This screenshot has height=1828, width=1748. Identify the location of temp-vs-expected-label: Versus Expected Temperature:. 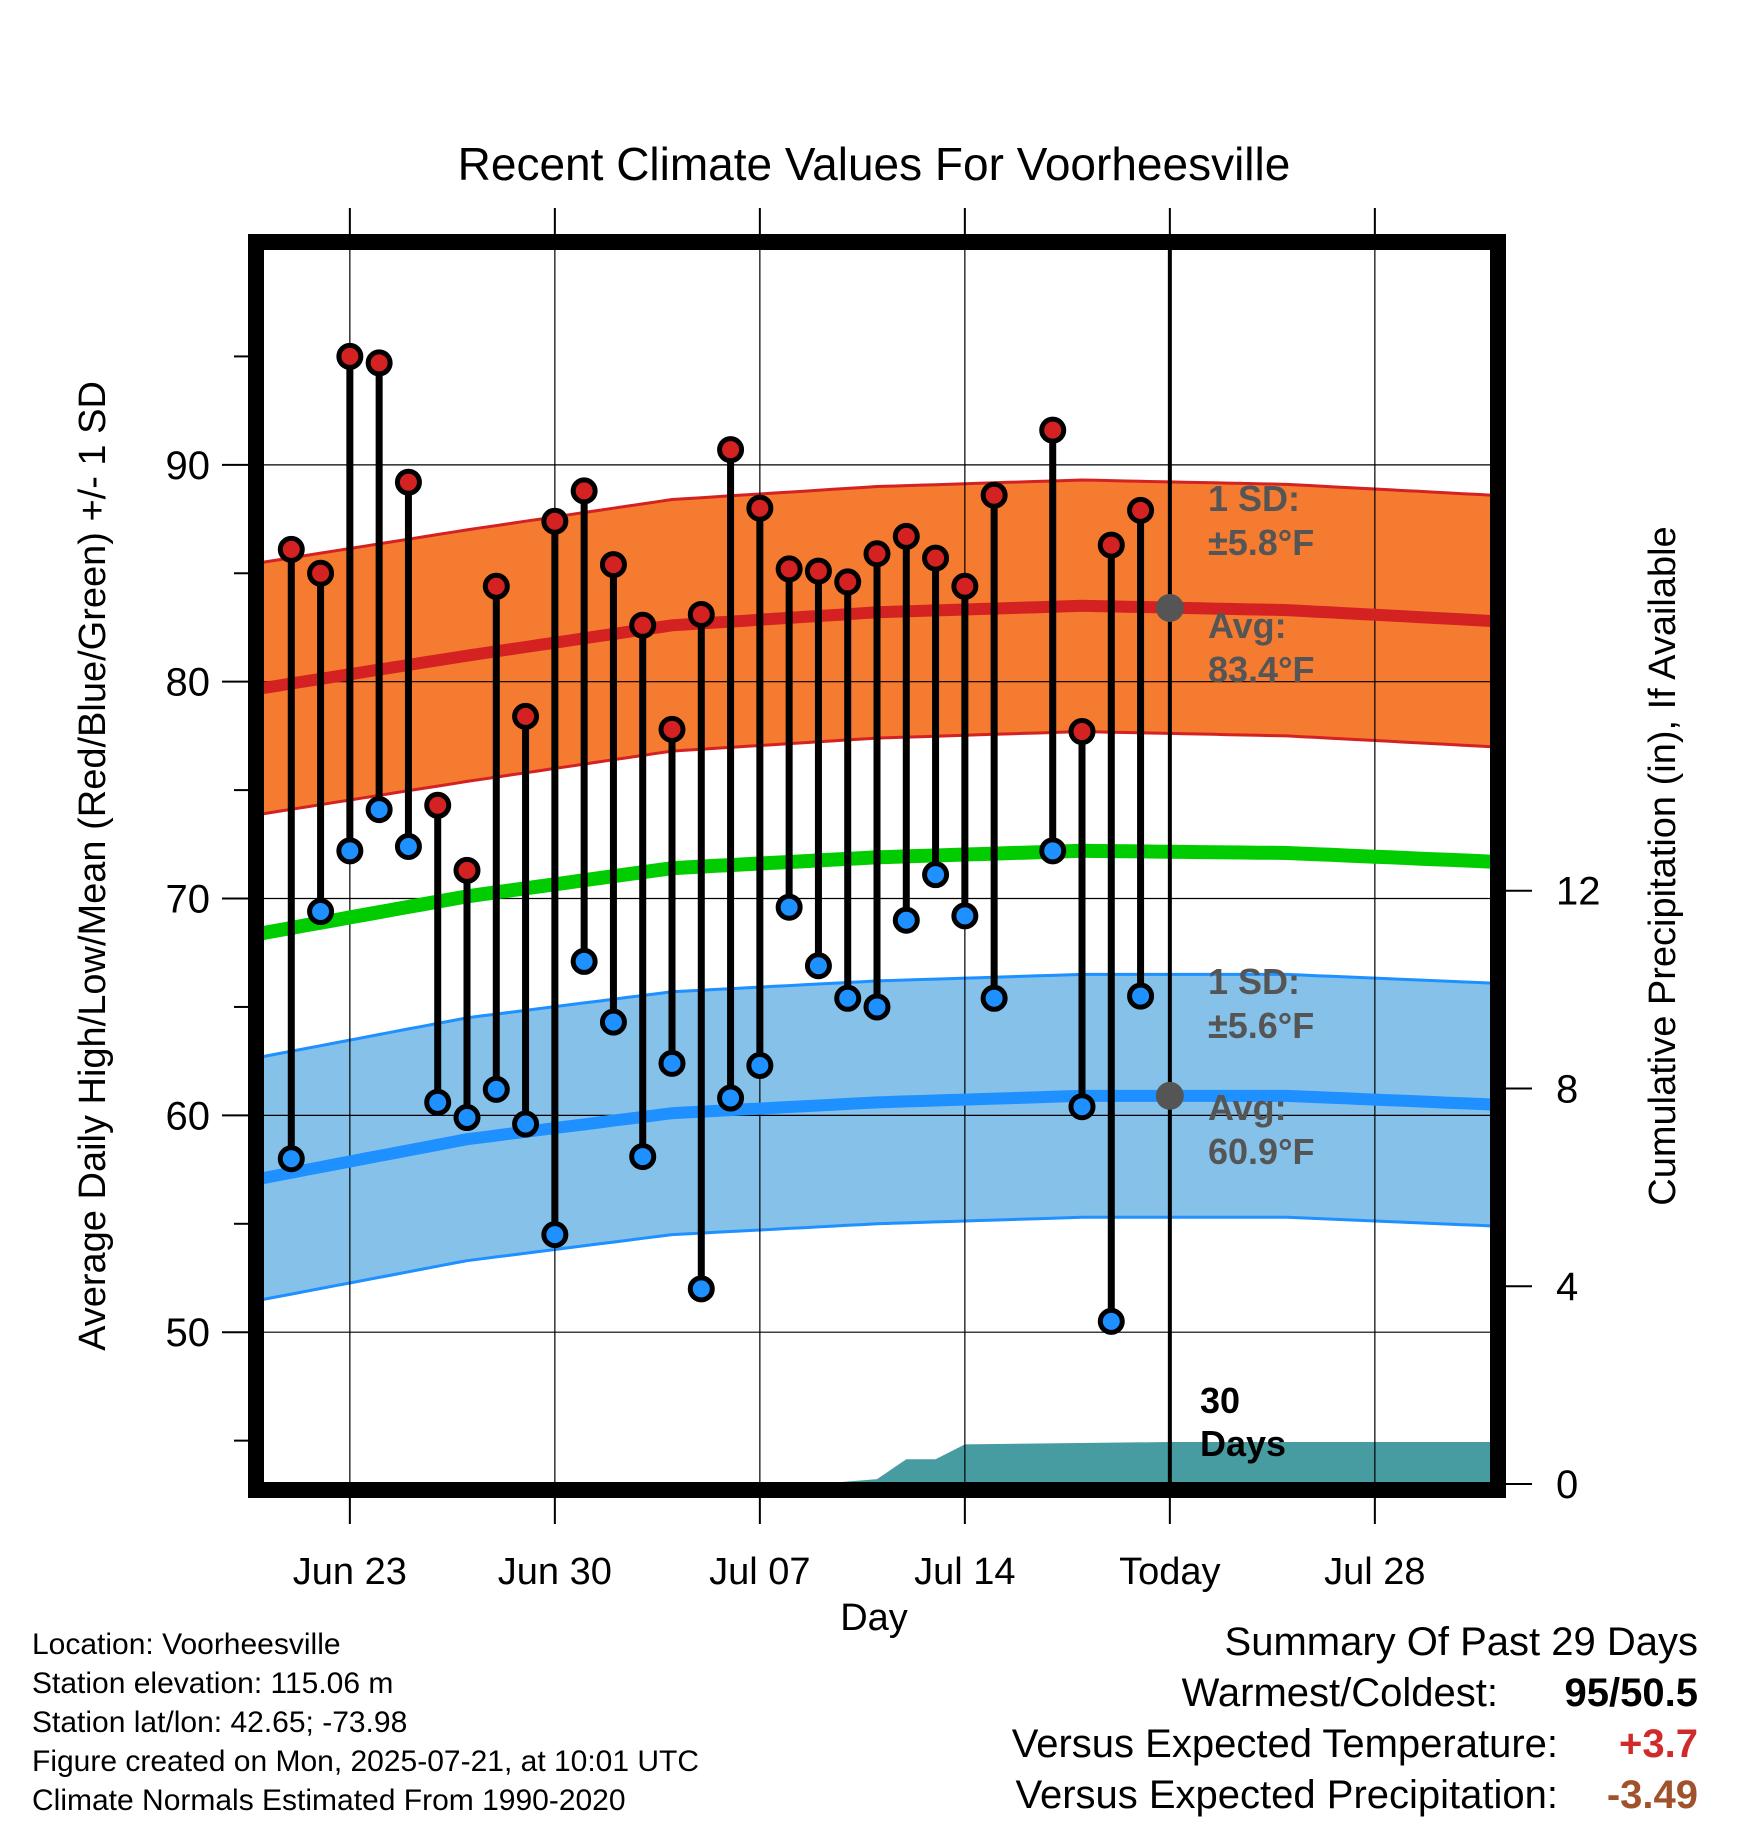
(1284, 1744).